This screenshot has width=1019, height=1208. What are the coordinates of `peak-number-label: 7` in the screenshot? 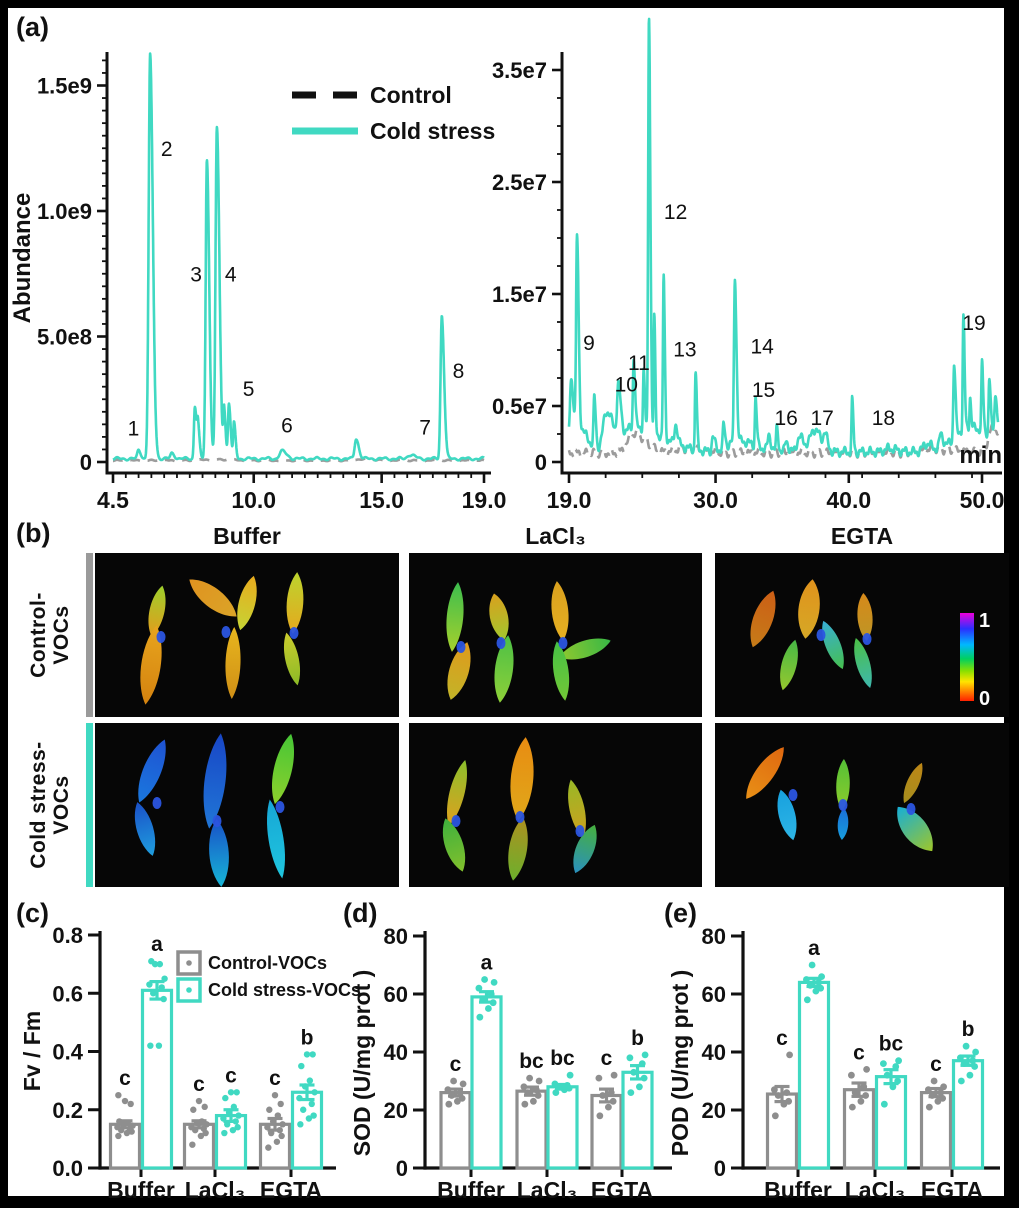 It's located at (425, 427).